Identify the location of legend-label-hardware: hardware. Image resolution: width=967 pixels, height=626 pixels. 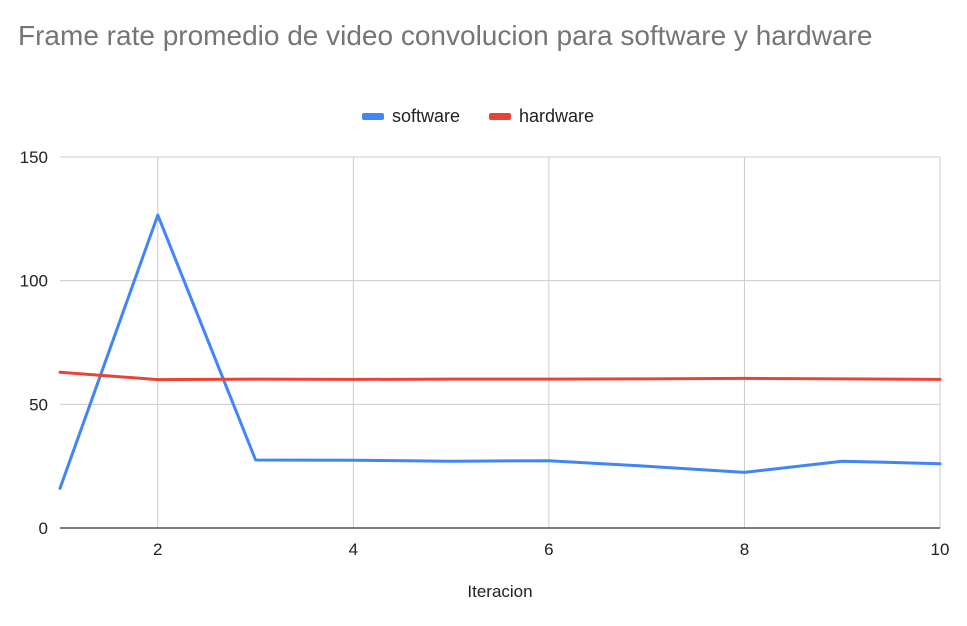
(557, 116).